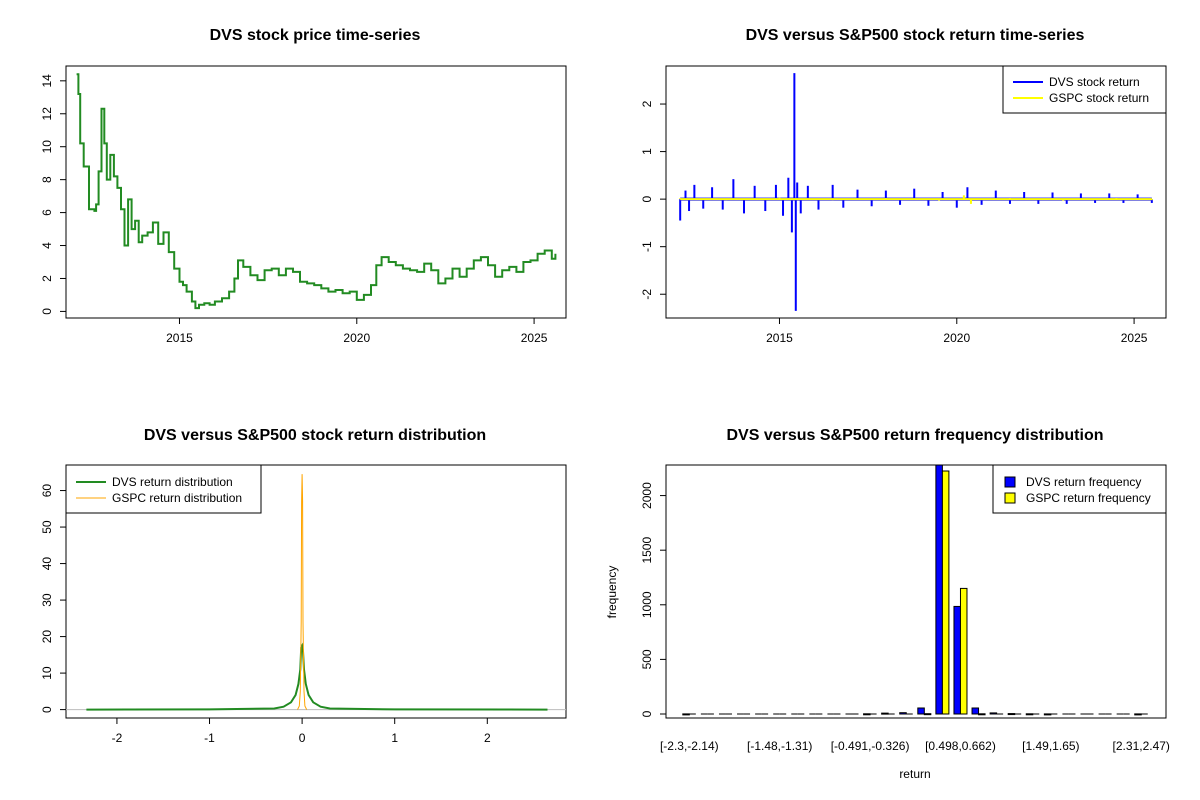 The height and width of the screenshot is (800, 1200). Describe the element at coordinates (647, 246) in the screenshot. I see `y-tick-label: -1` at that location.